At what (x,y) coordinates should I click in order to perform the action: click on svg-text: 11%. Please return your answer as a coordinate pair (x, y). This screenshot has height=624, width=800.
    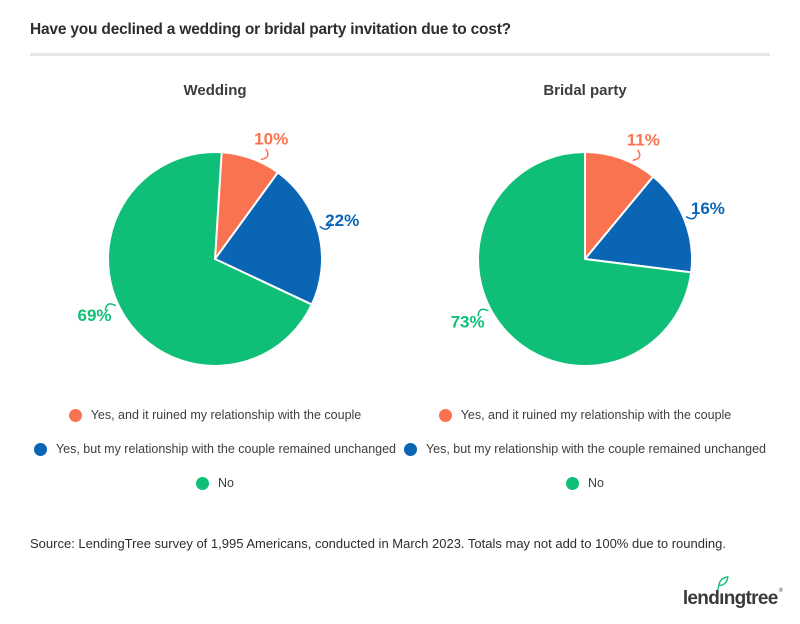
    Looking at the image, I should click on (643, 140).